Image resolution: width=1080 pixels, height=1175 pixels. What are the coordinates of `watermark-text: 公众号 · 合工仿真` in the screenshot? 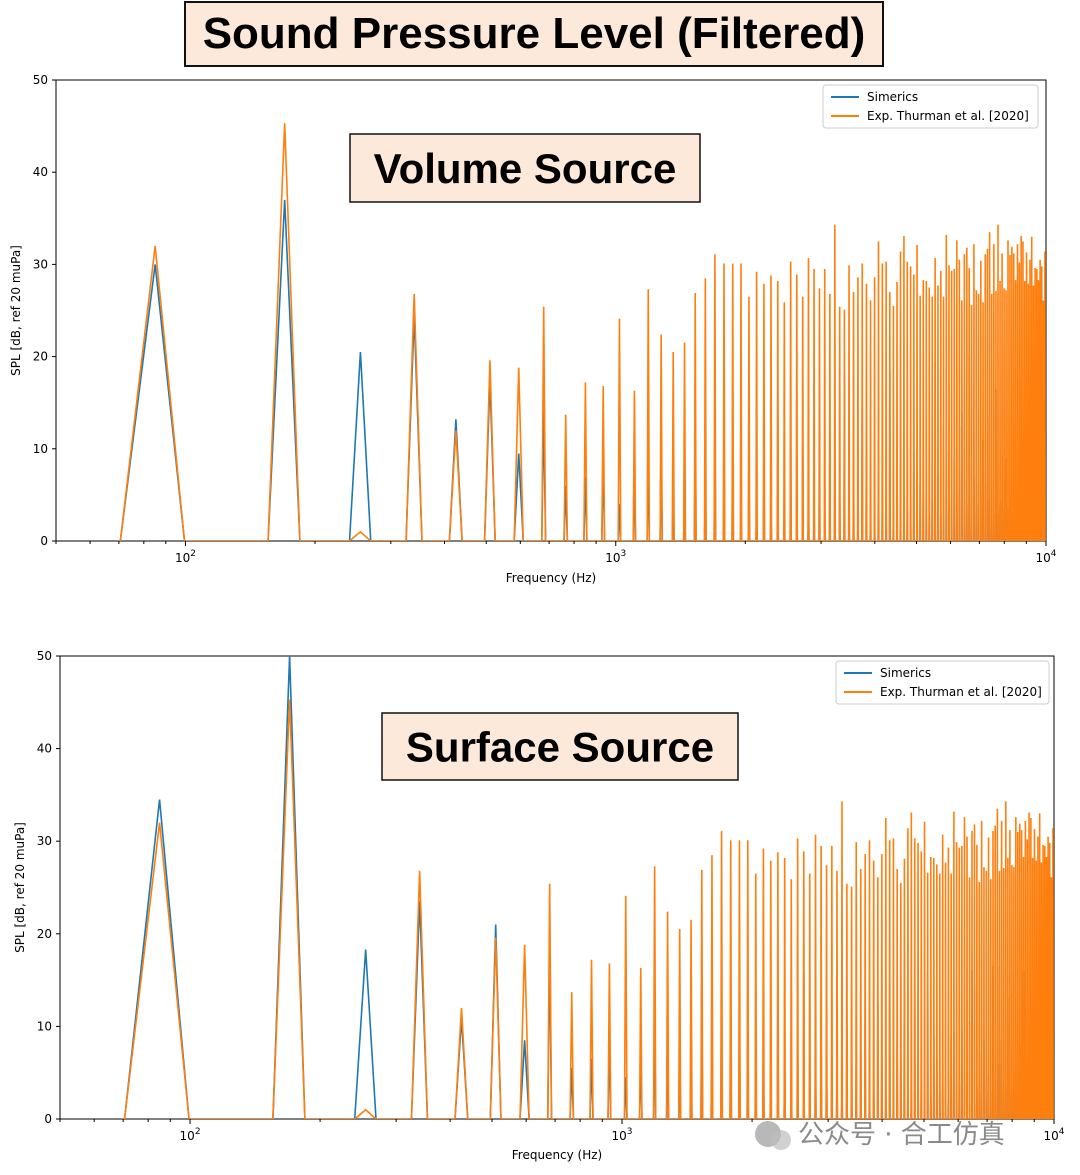 It's located at (901, 1135).